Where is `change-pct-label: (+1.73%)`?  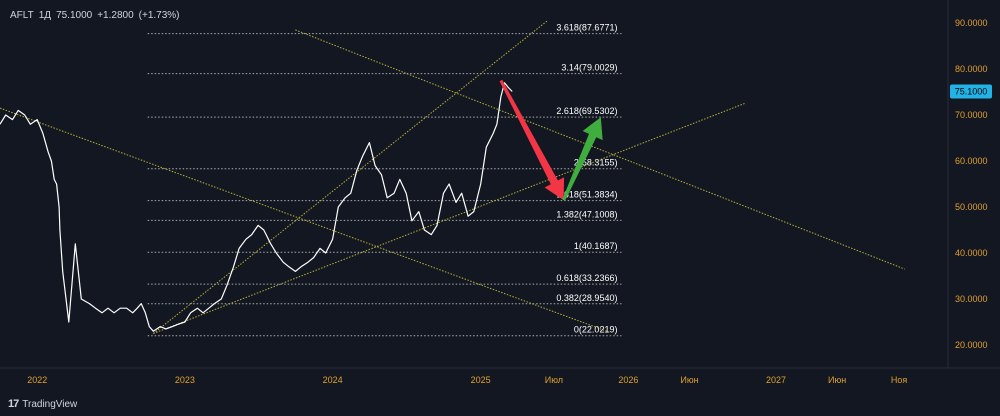 change-pct-label: (+1.73%) is located at coordinates (159, 15).